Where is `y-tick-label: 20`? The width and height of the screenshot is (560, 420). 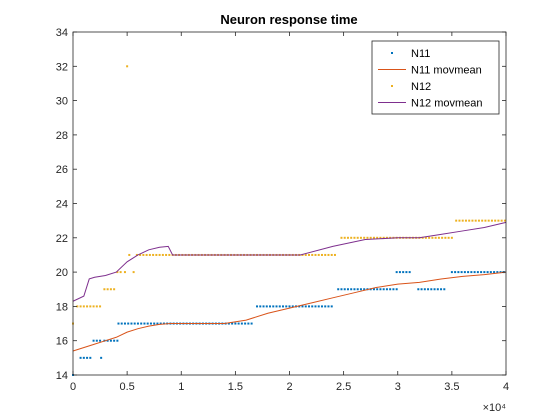
y-tick-label: 20 is located at coordinates (62, 273).